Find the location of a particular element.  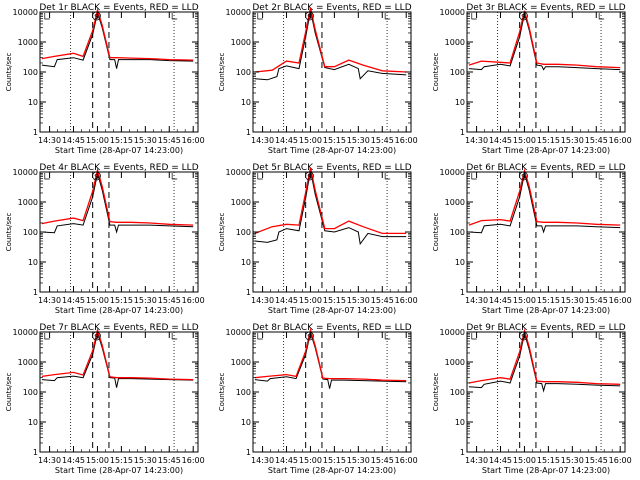

panel-title: Det 7r BLACK = Events, RED = LLD is located at coordinates (118, 328).